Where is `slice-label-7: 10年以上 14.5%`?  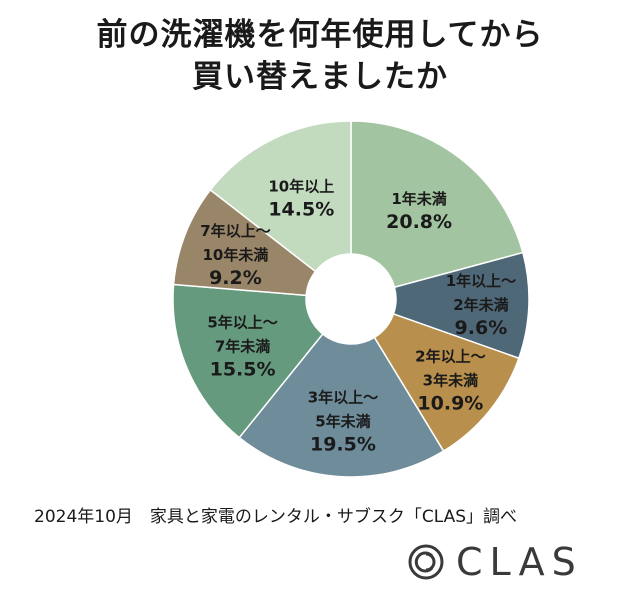
slice-label-7: 10年以上 14.5% is located at coordinates (301, 199).